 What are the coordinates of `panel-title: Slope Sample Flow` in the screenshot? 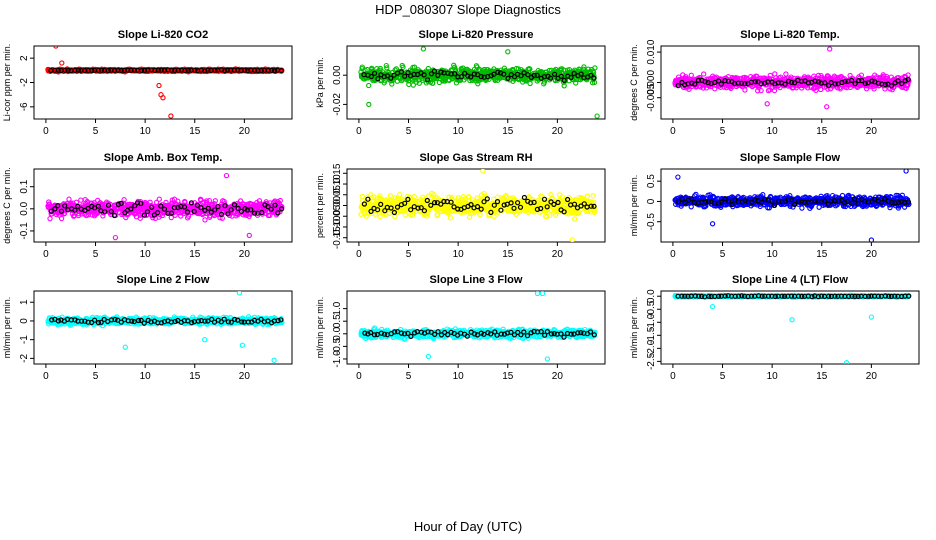 It's located at (790, 158).